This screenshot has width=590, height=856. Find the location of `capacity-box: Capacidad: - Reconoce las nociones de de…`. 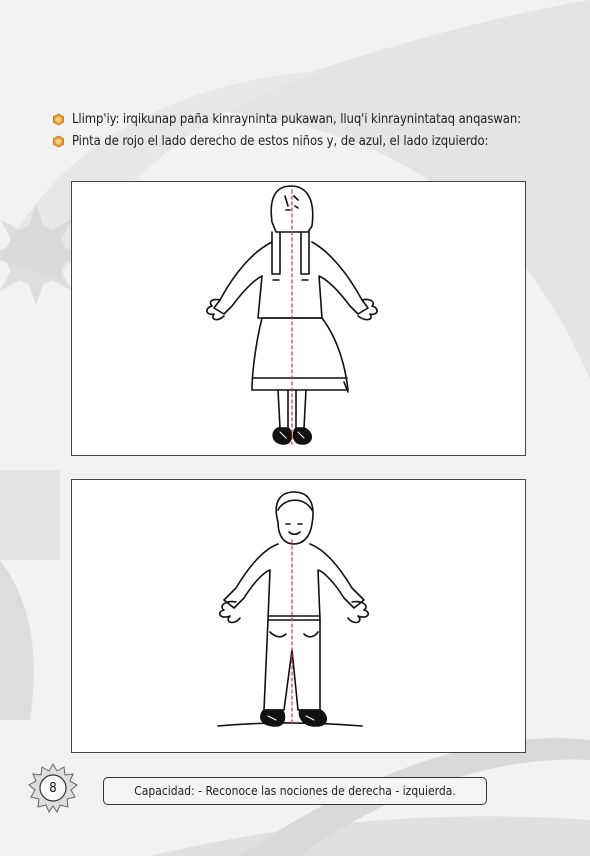

capacity-box: Capacidad: - Reconoce las nociones de de… is located at coordinates (295, 791).